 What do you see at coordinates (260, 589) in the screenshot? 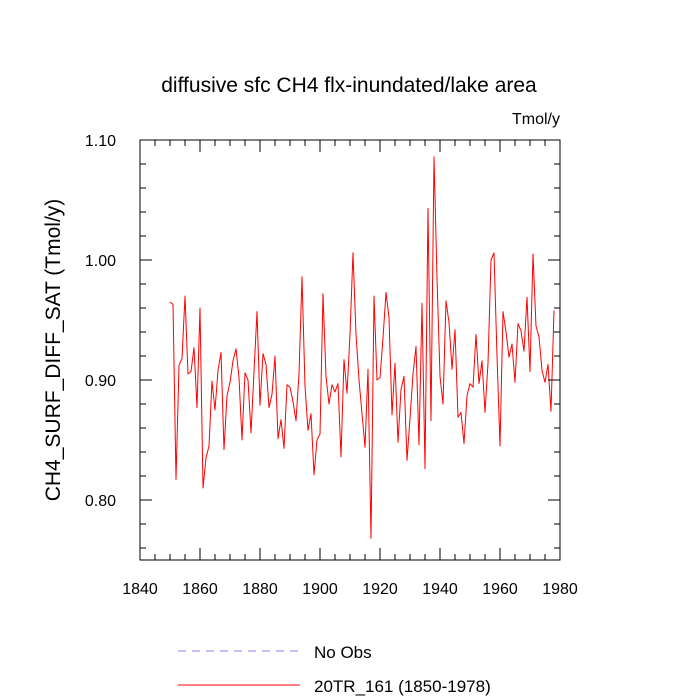
I see `x-tick-label: 1880` at bounding box center [260, 589].